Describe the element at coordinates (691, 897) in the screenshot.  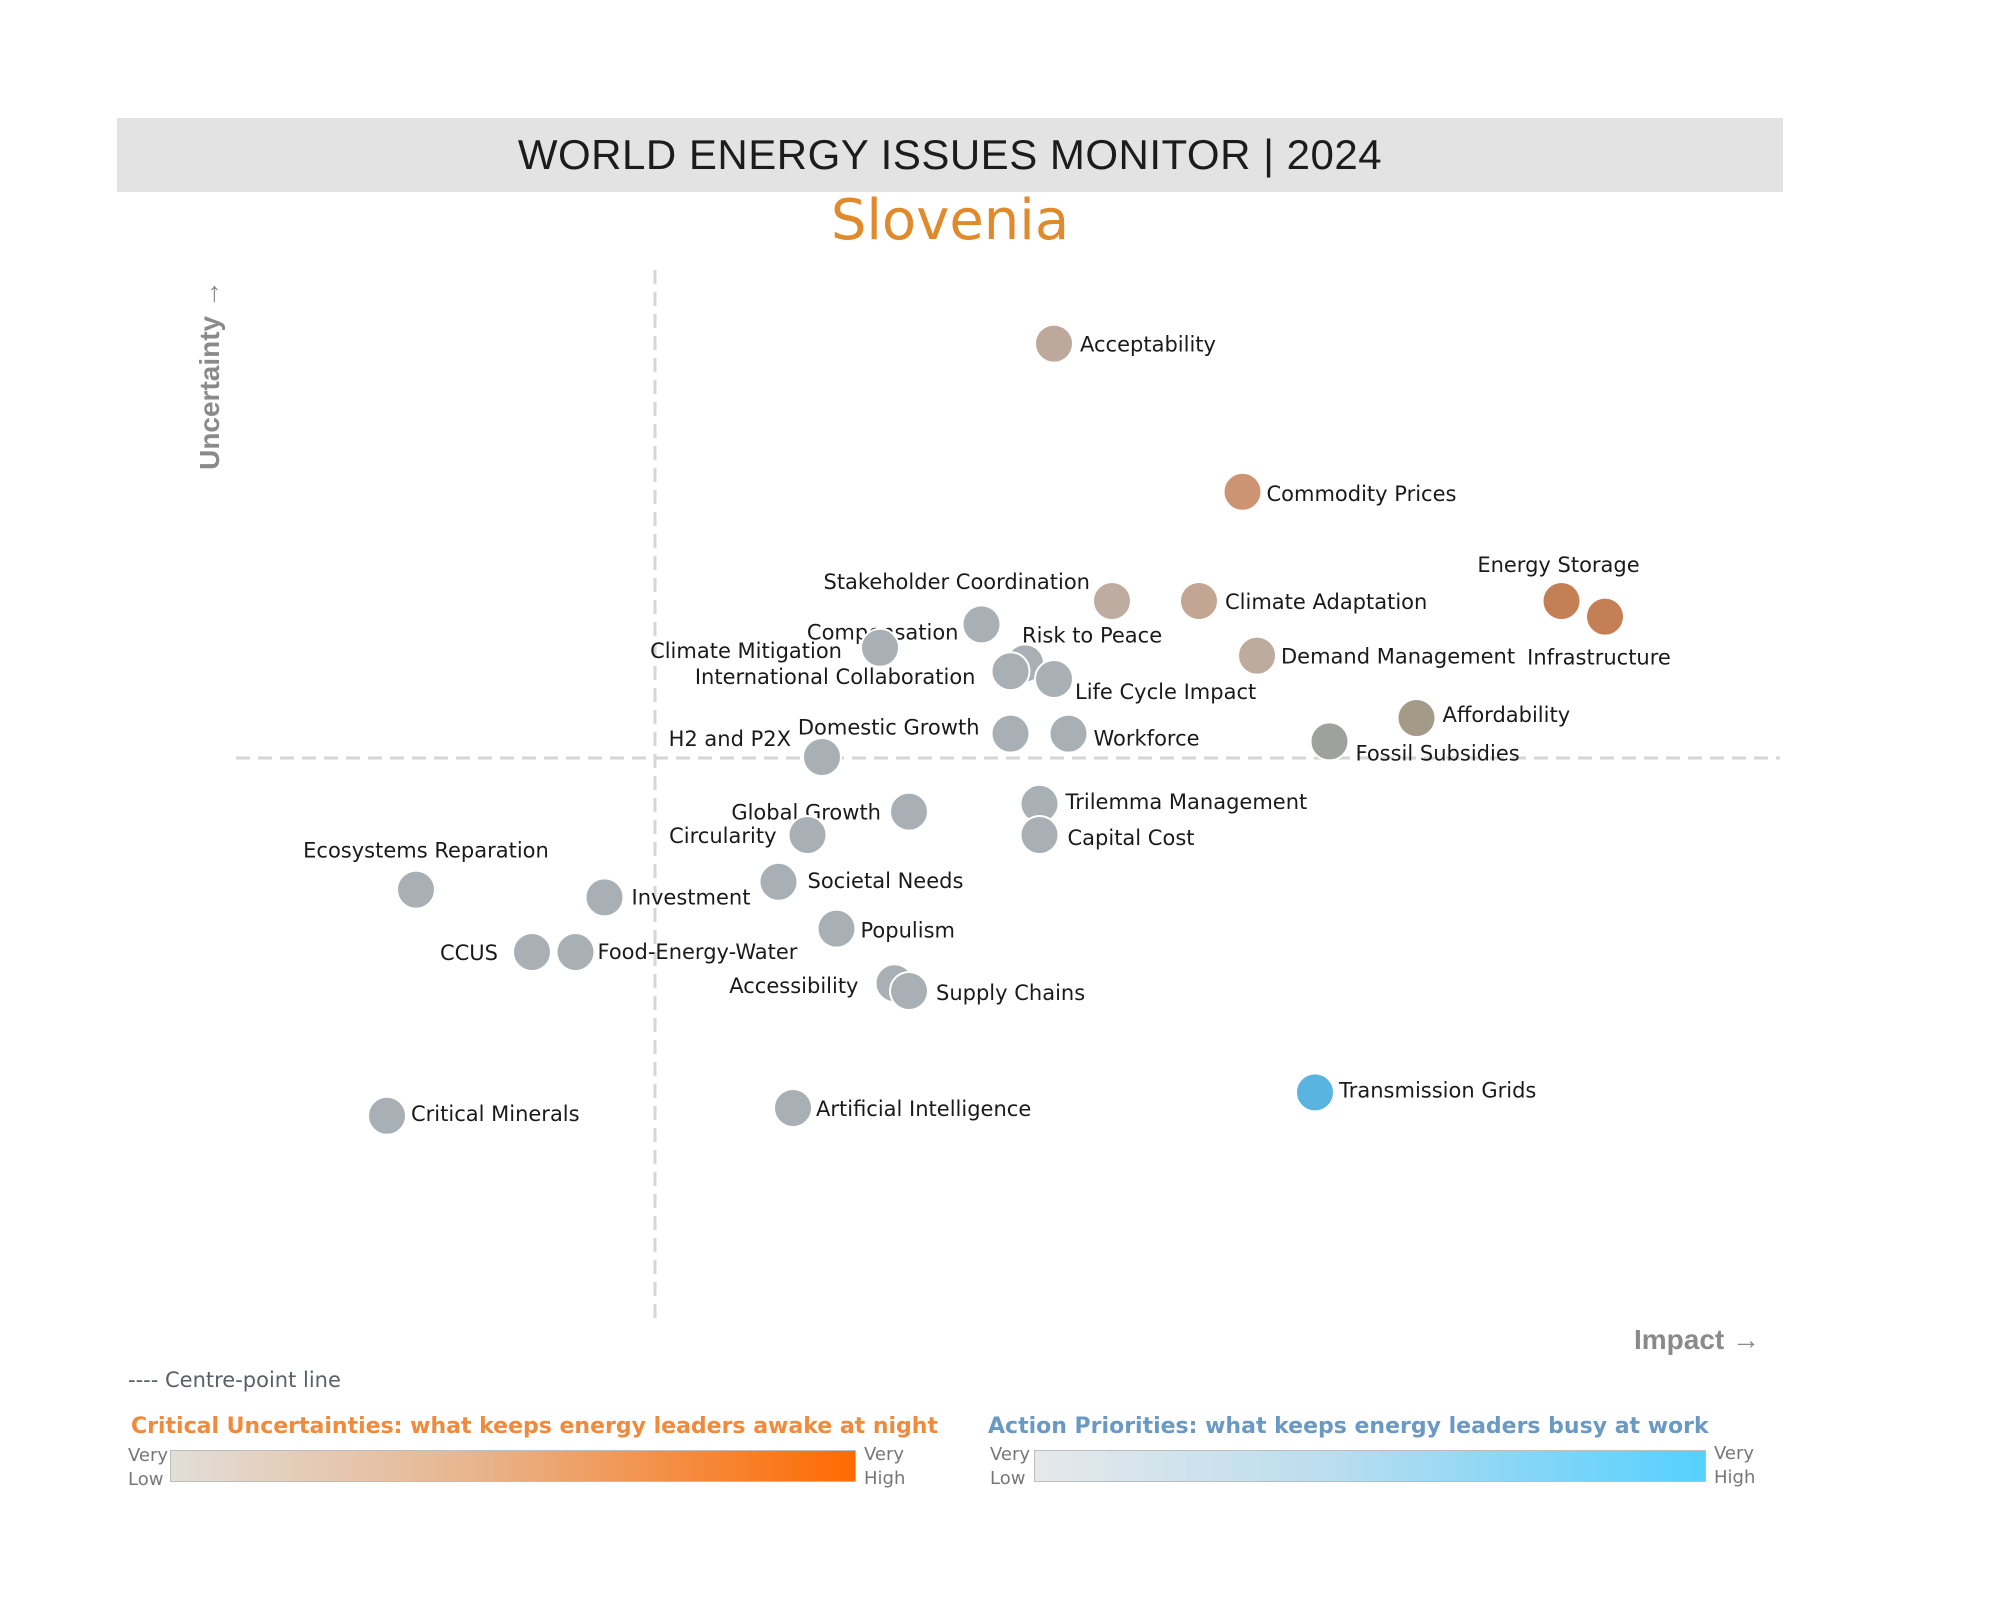
I see `data-point-label: Investment` at that location.